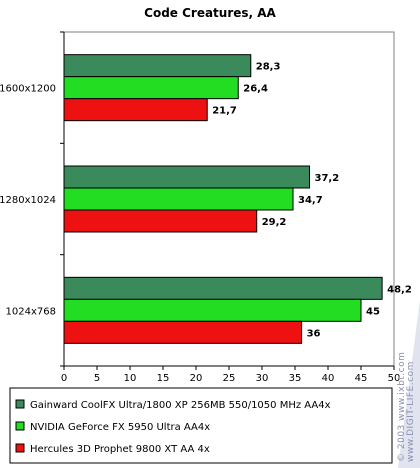  I want to click on category-label: 1280x1024, so click(28, 200).